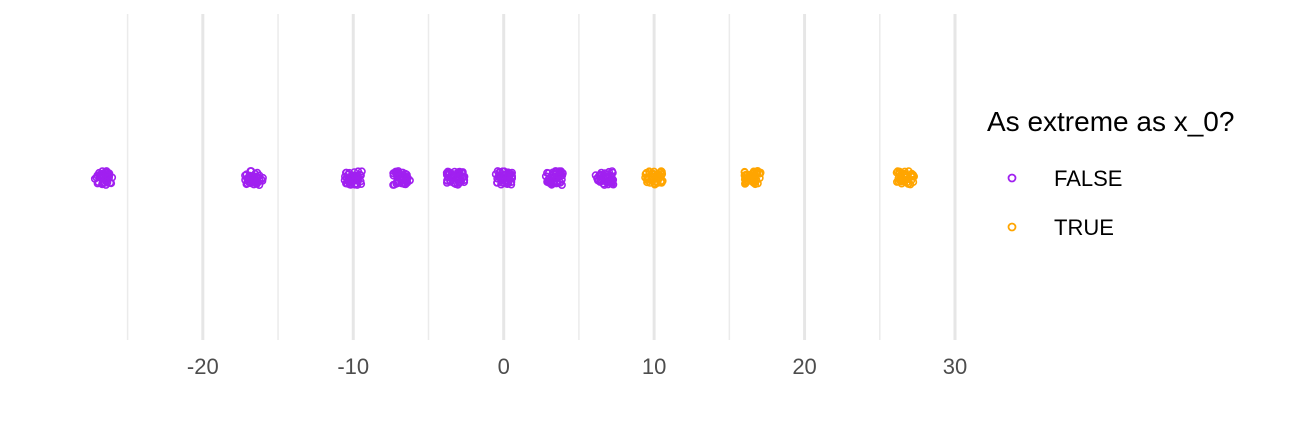 The height and width of the screenshot is (433, 1304). What do you see at coordinates (654, 366) in the screenshot?
I see `x-tick-label: 10` at bounding box center [654, 366].